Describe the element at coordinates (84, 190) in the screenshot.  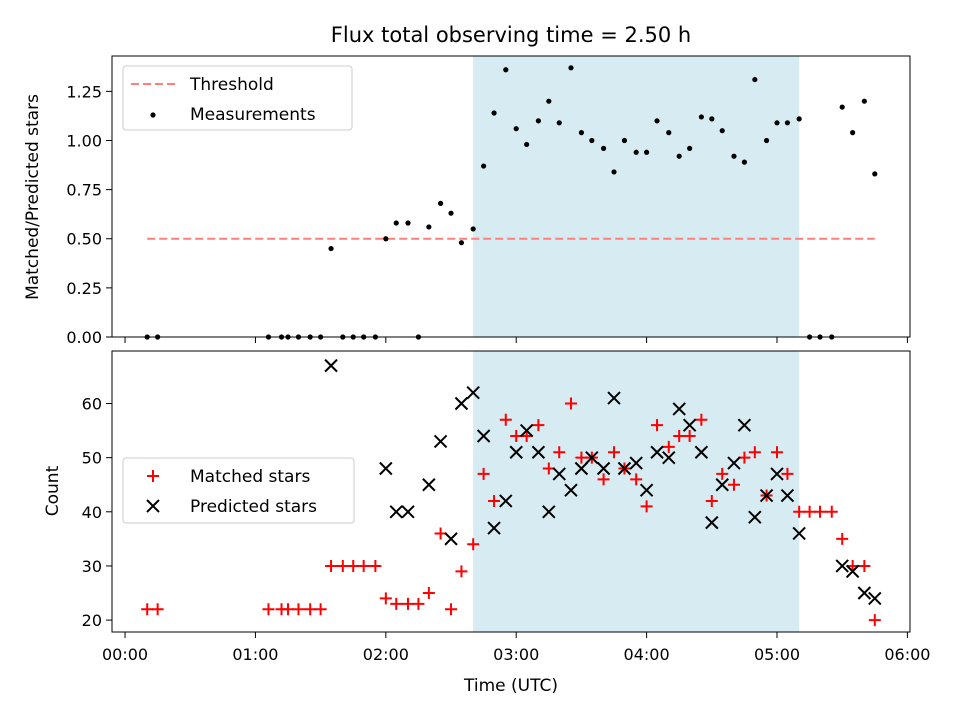
I see `y-tick-label: 0.75` at that location.